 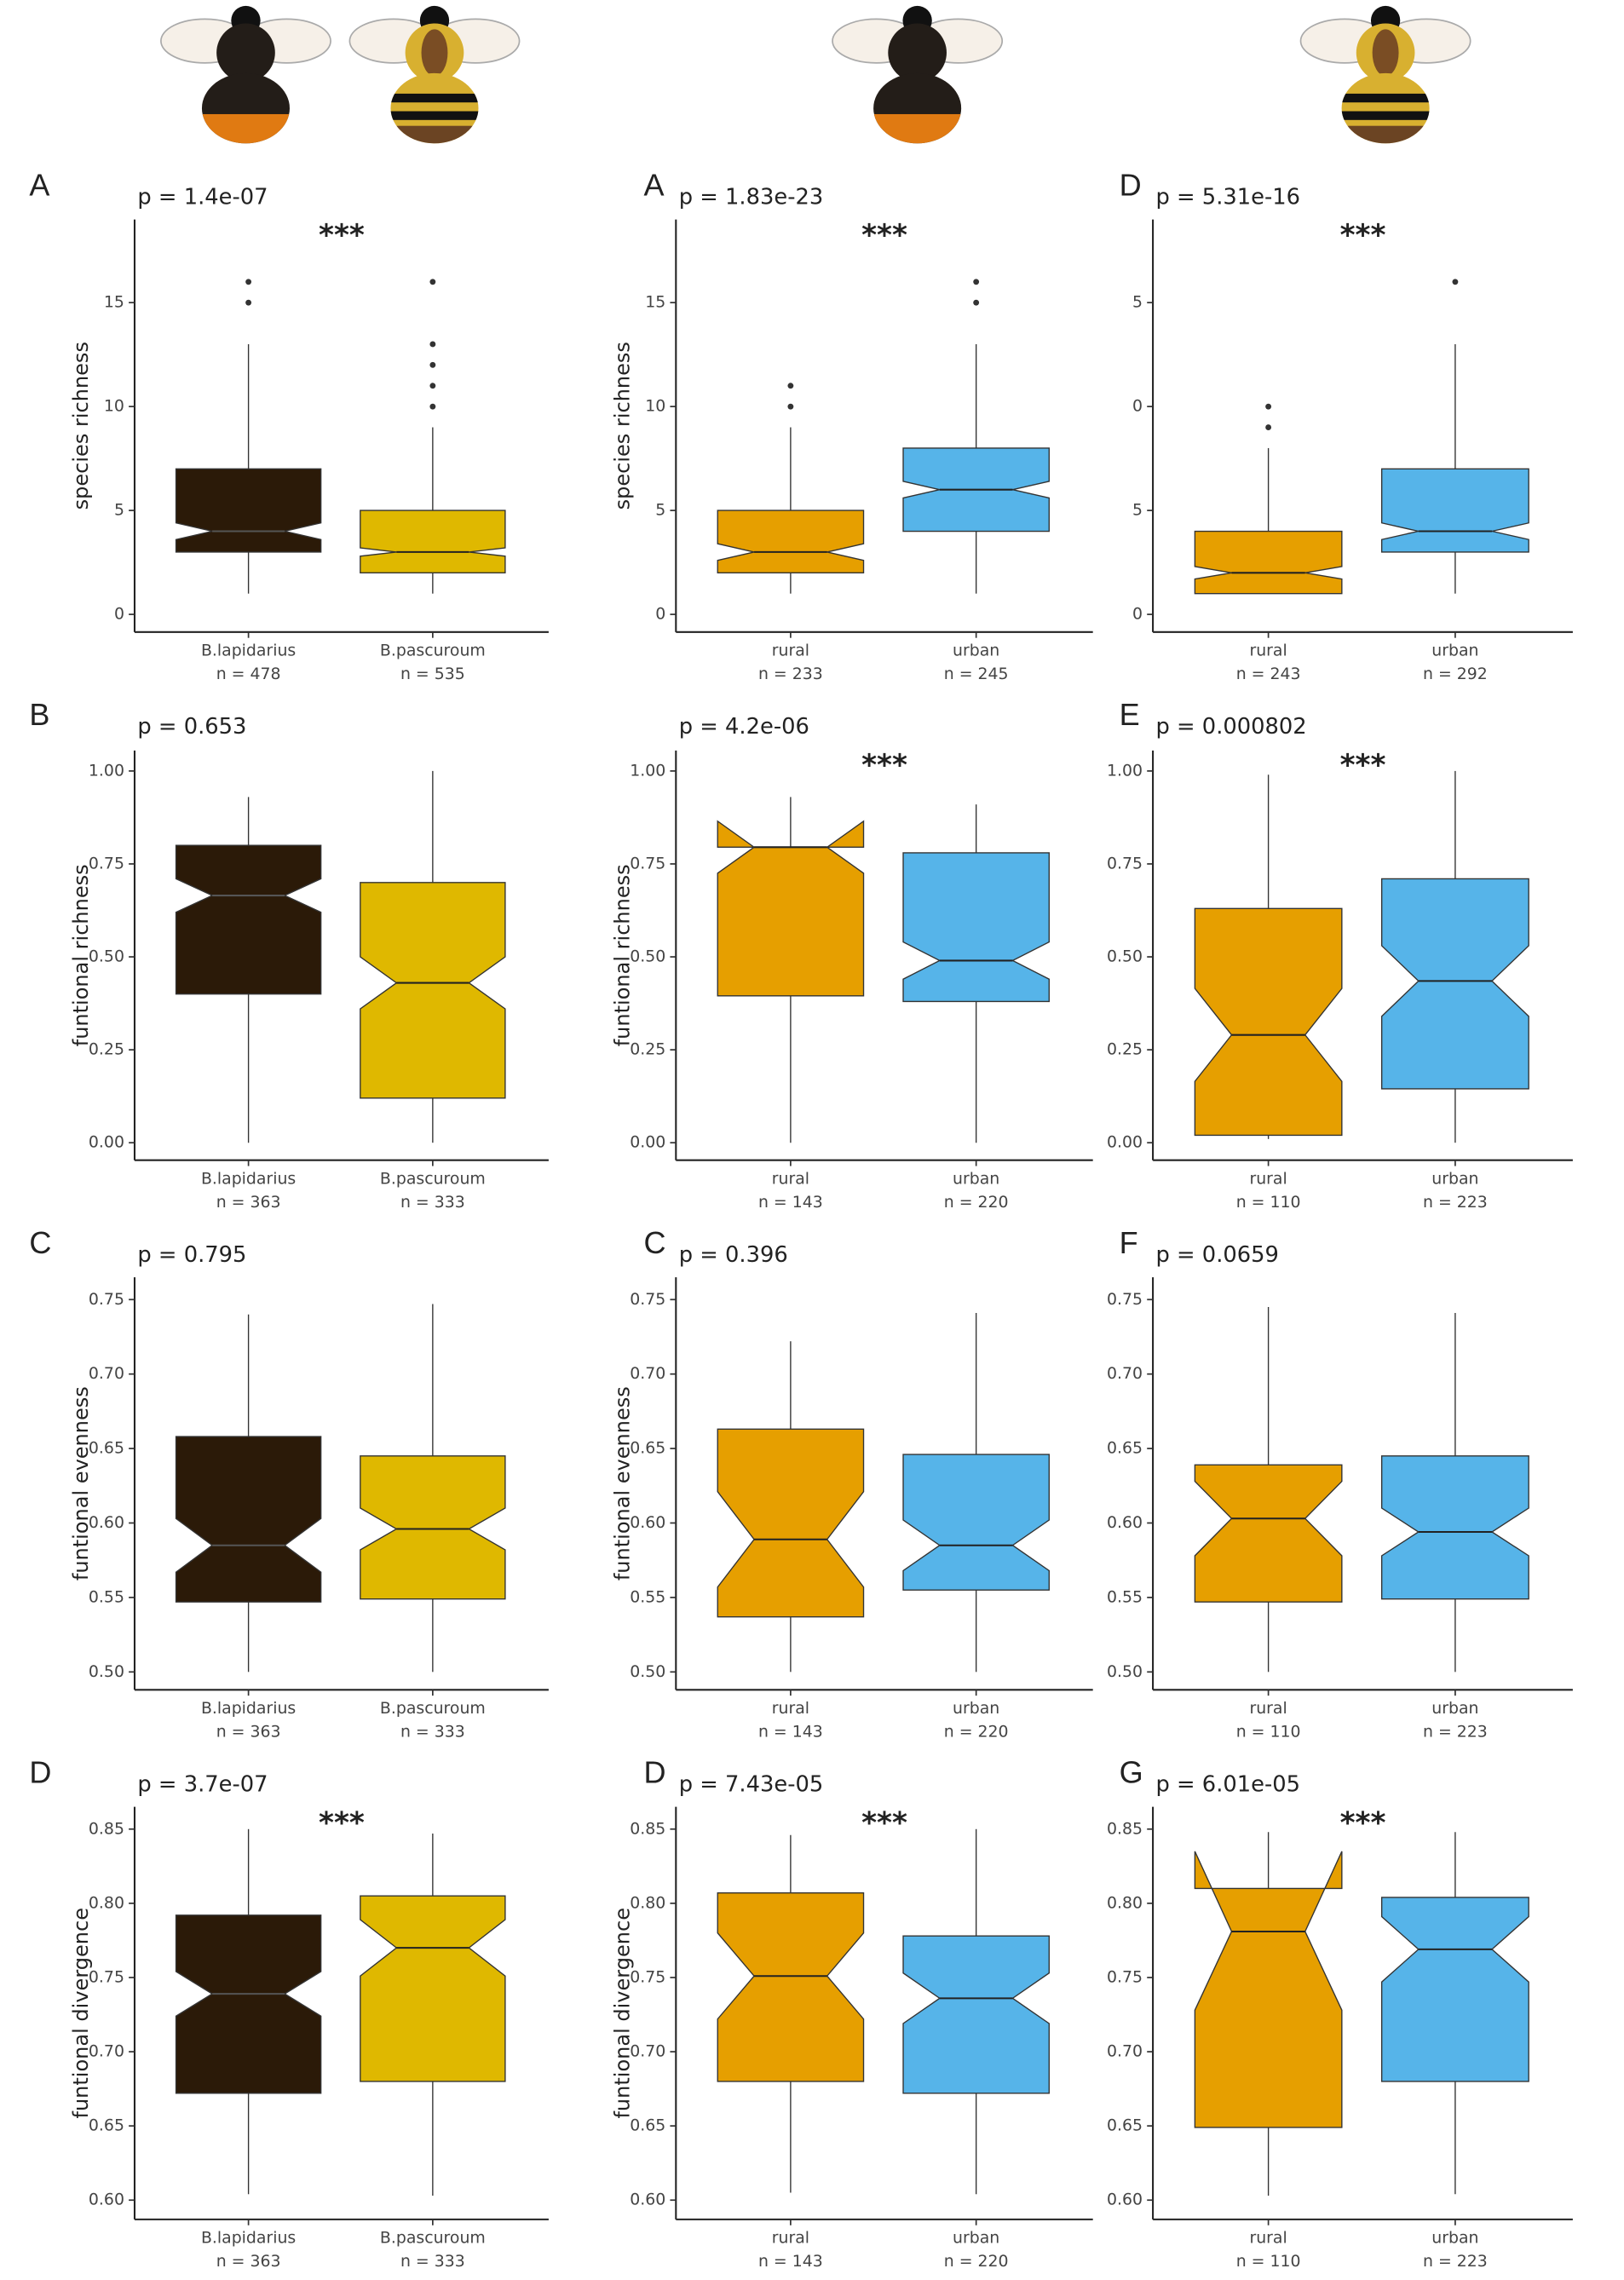 I want to click on n-label: n = 243, so click(x=1268, y=674).